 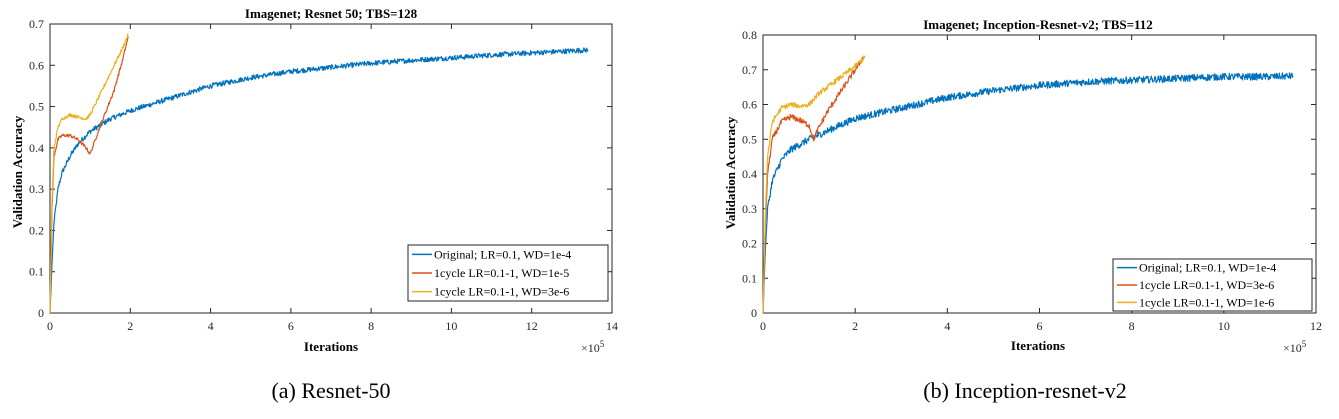 I want to click on figure-caption: (b) Inception-resnet-v2, so click(x=1024, y=390).